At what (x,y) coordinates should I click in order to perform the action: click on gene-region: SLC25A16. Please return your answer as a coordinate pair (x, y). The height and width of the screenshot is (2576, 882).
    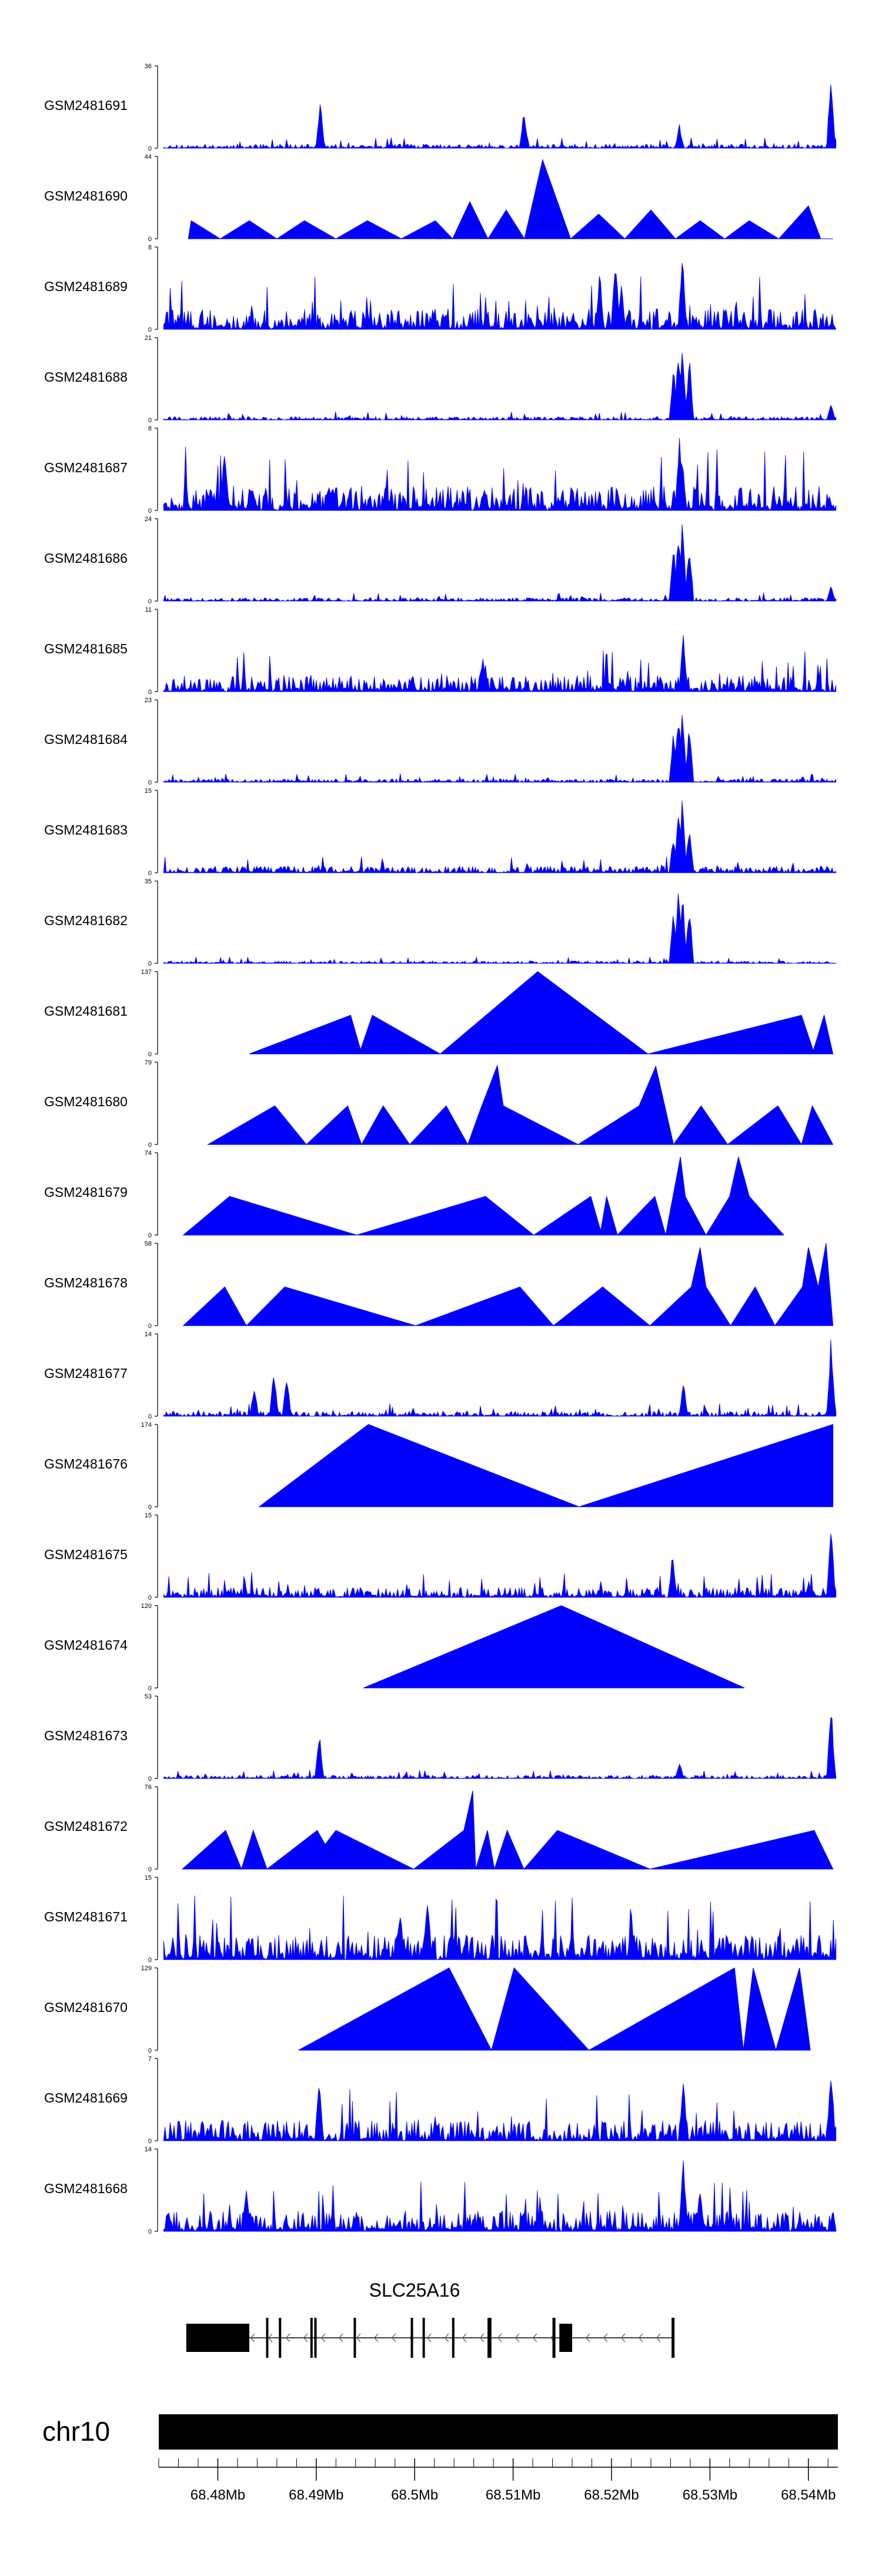
    Looking at the image, I should click on (430, 2319).